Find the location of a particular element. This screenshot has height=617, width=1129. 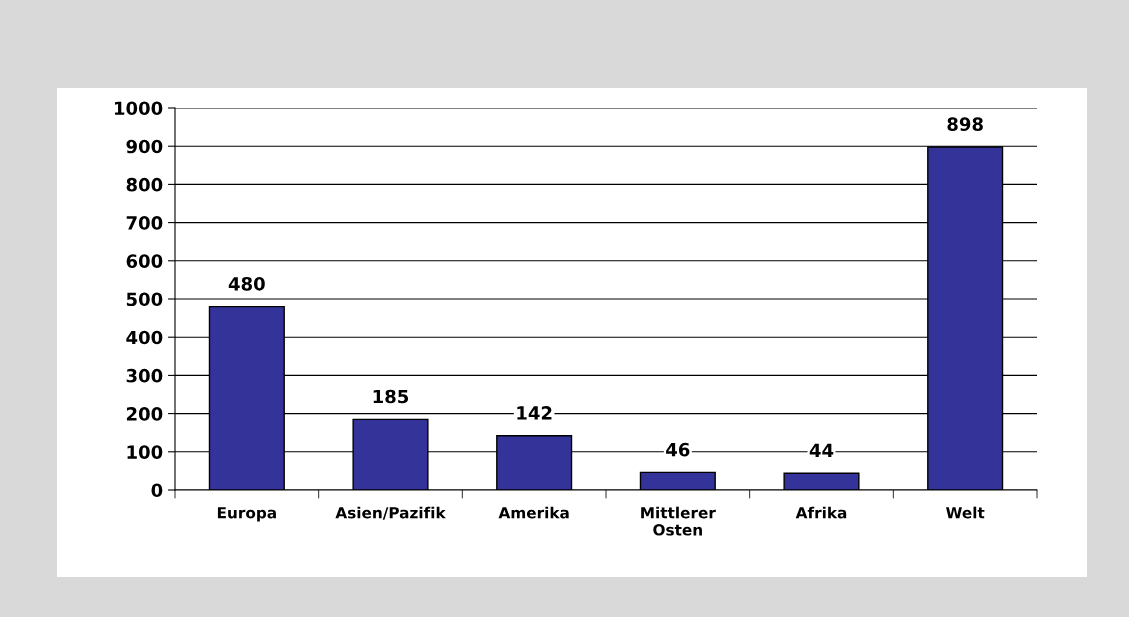

data-label: 142 is located at coordinates (534, 413).